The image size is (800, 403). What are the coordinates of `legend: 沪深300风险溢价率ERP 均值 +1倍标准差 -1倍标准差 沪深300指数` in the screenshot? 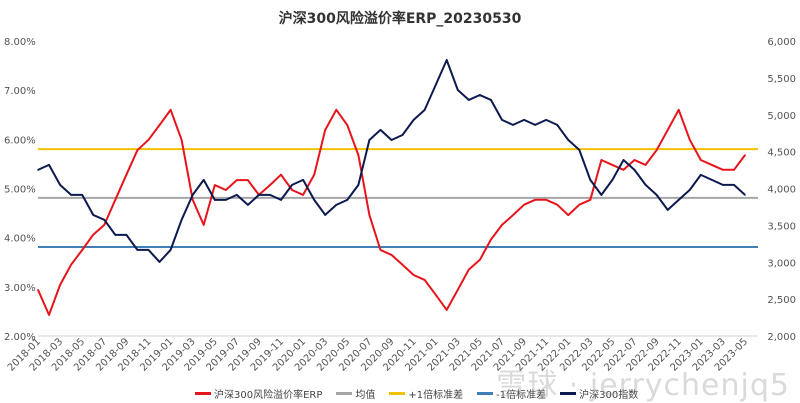 It's located at (416, 393).